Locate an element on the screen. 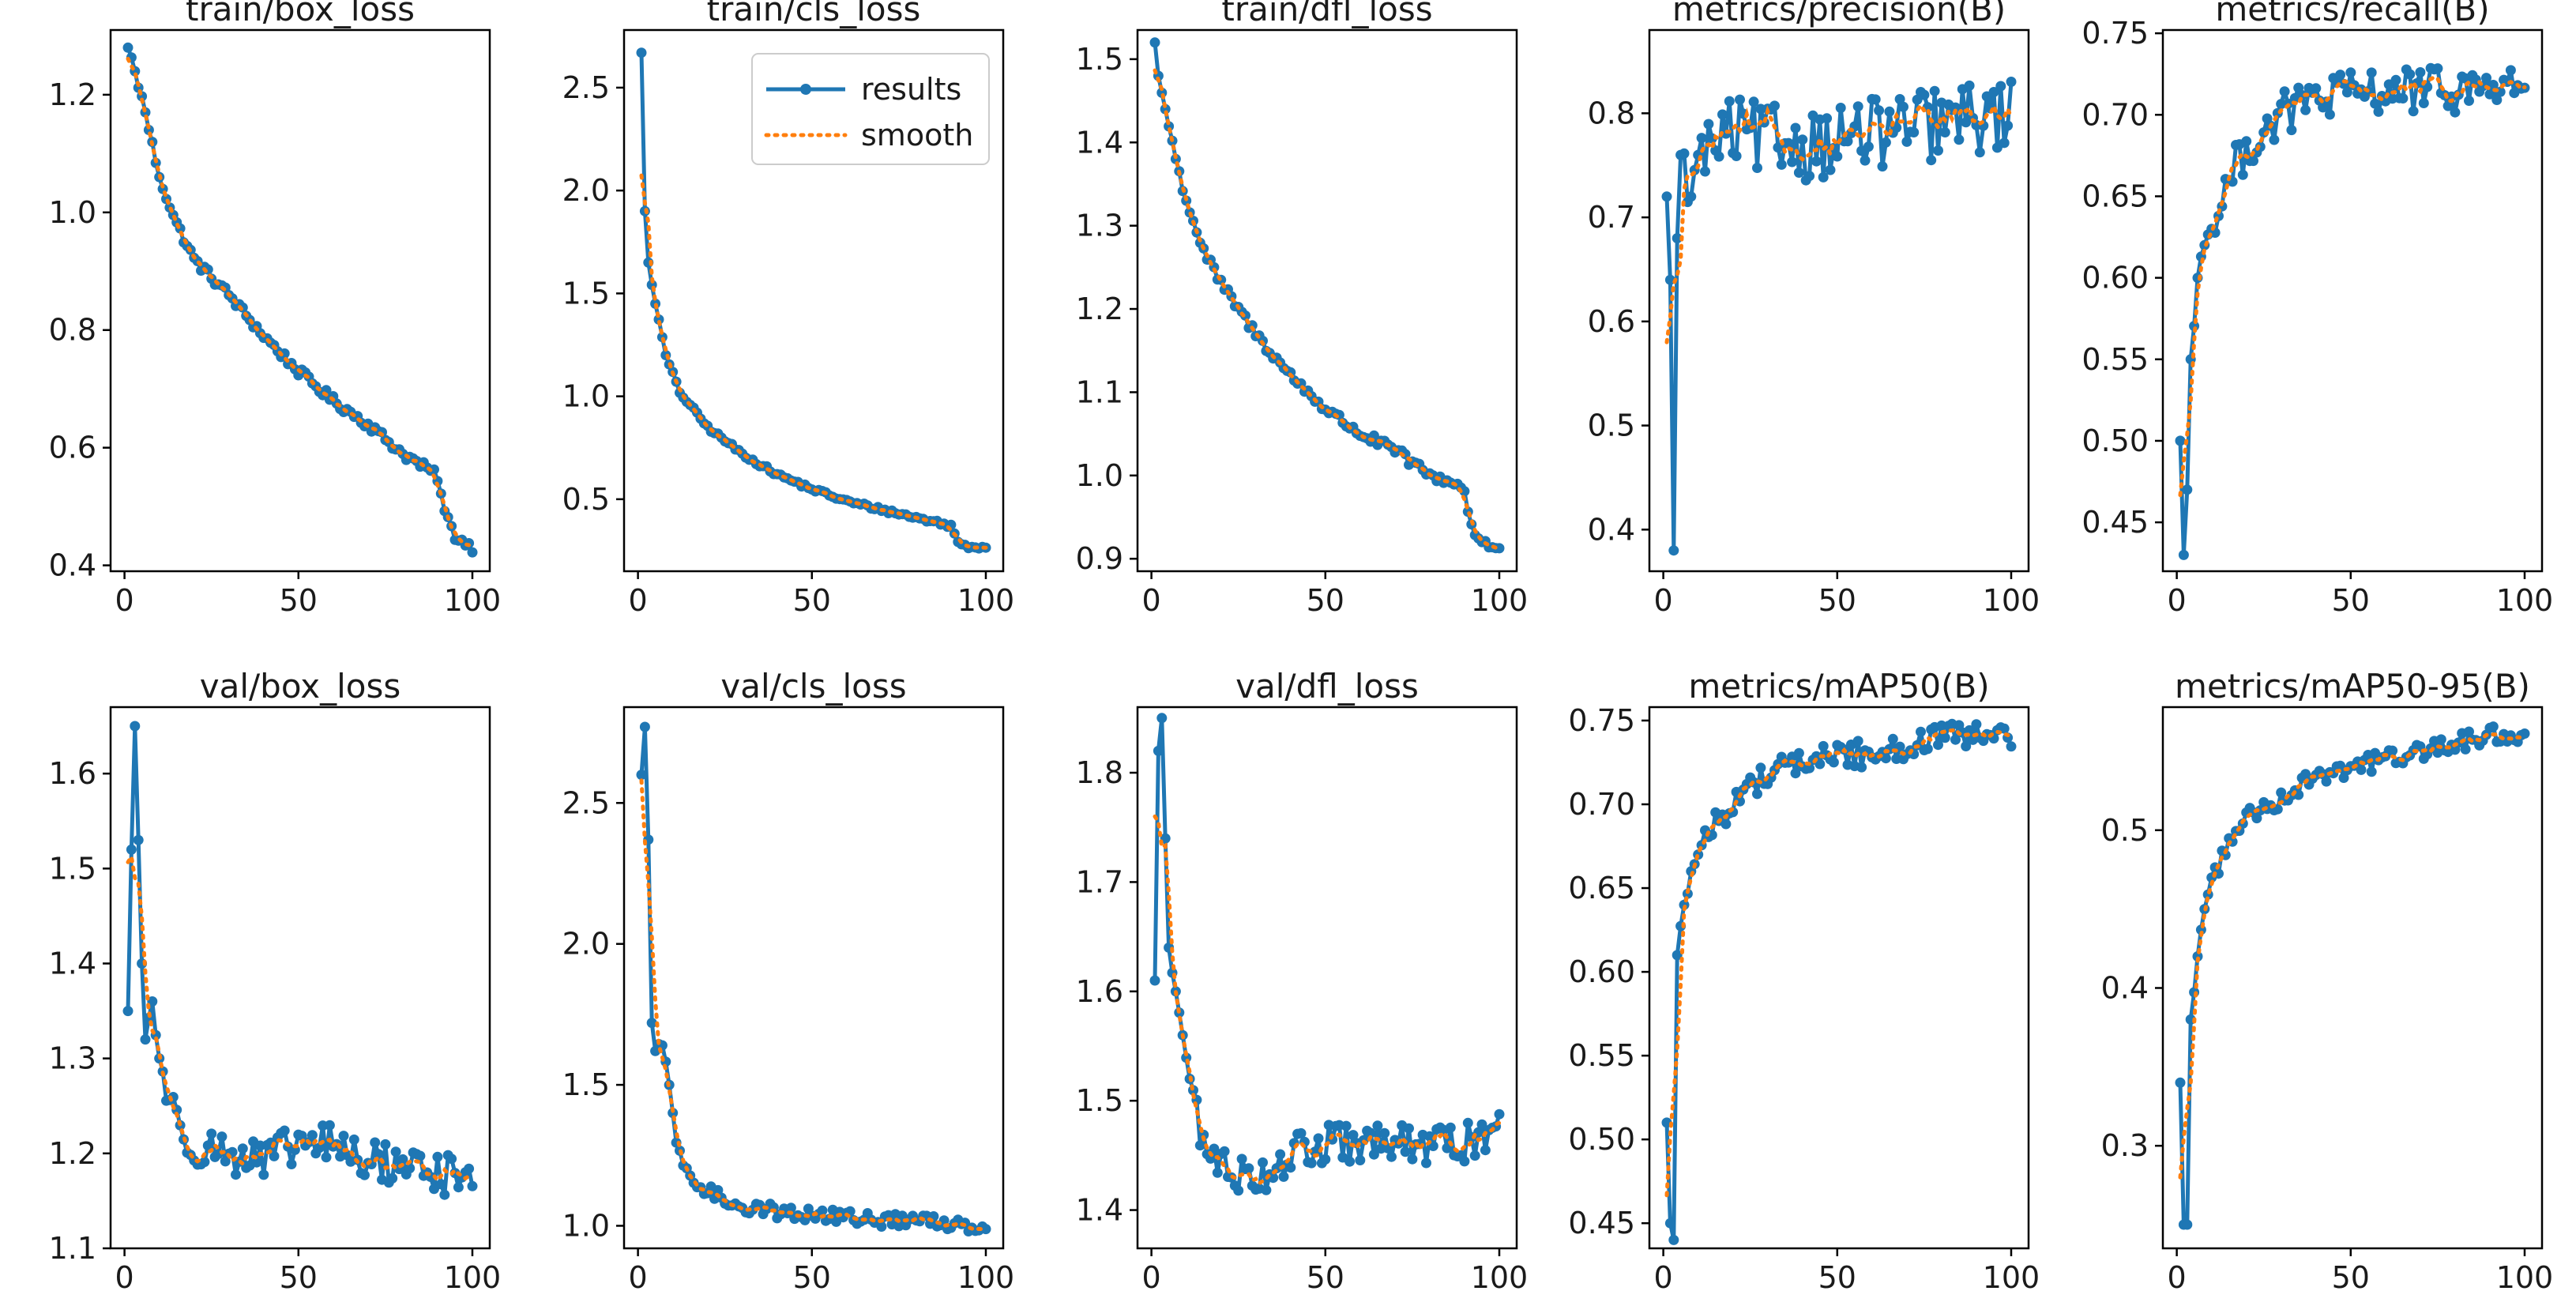  x-tick-label: 0 is located at coordinates (639, 1275).